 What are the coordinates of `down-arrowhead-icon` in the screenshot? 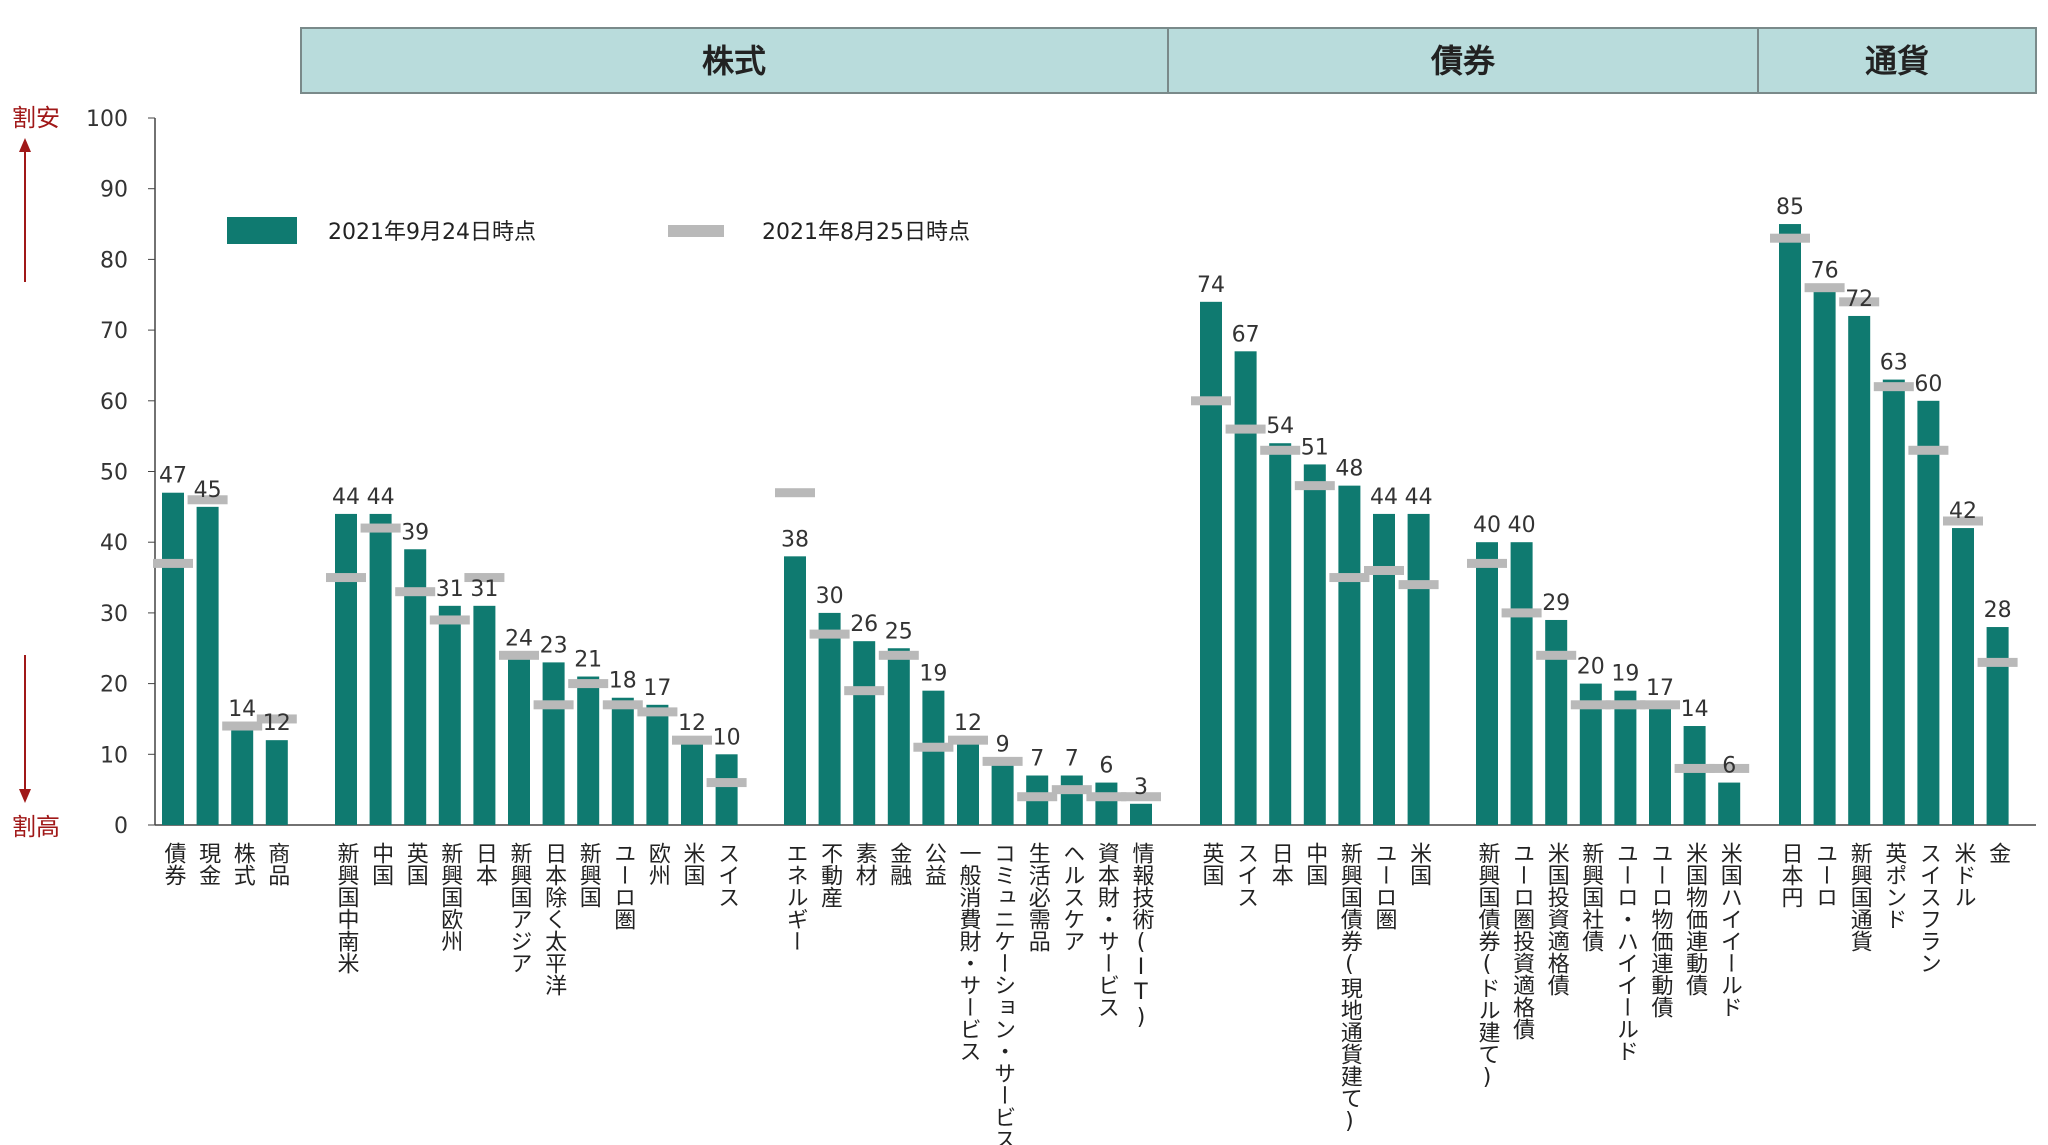 It's located at (25, 796).